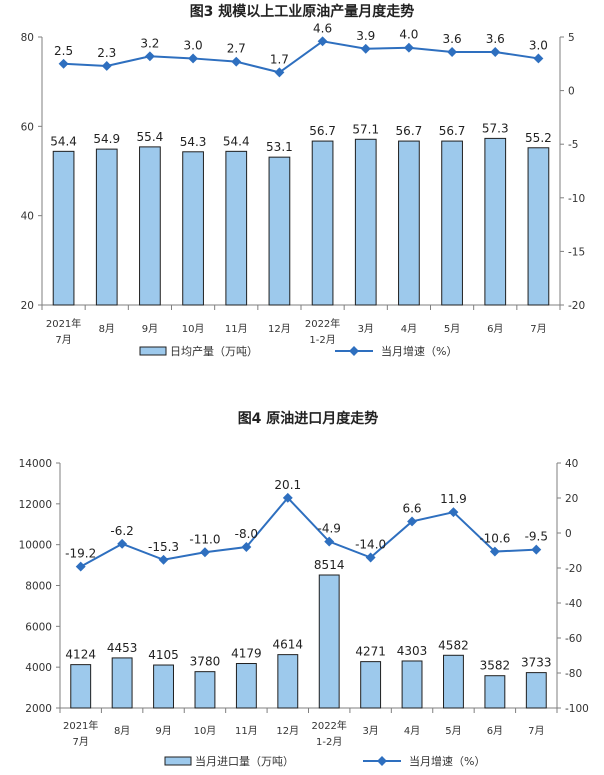  Describe the element at coordinates (80, 655) in the screenshot. I see `bar-value-label: 4124` at that location.